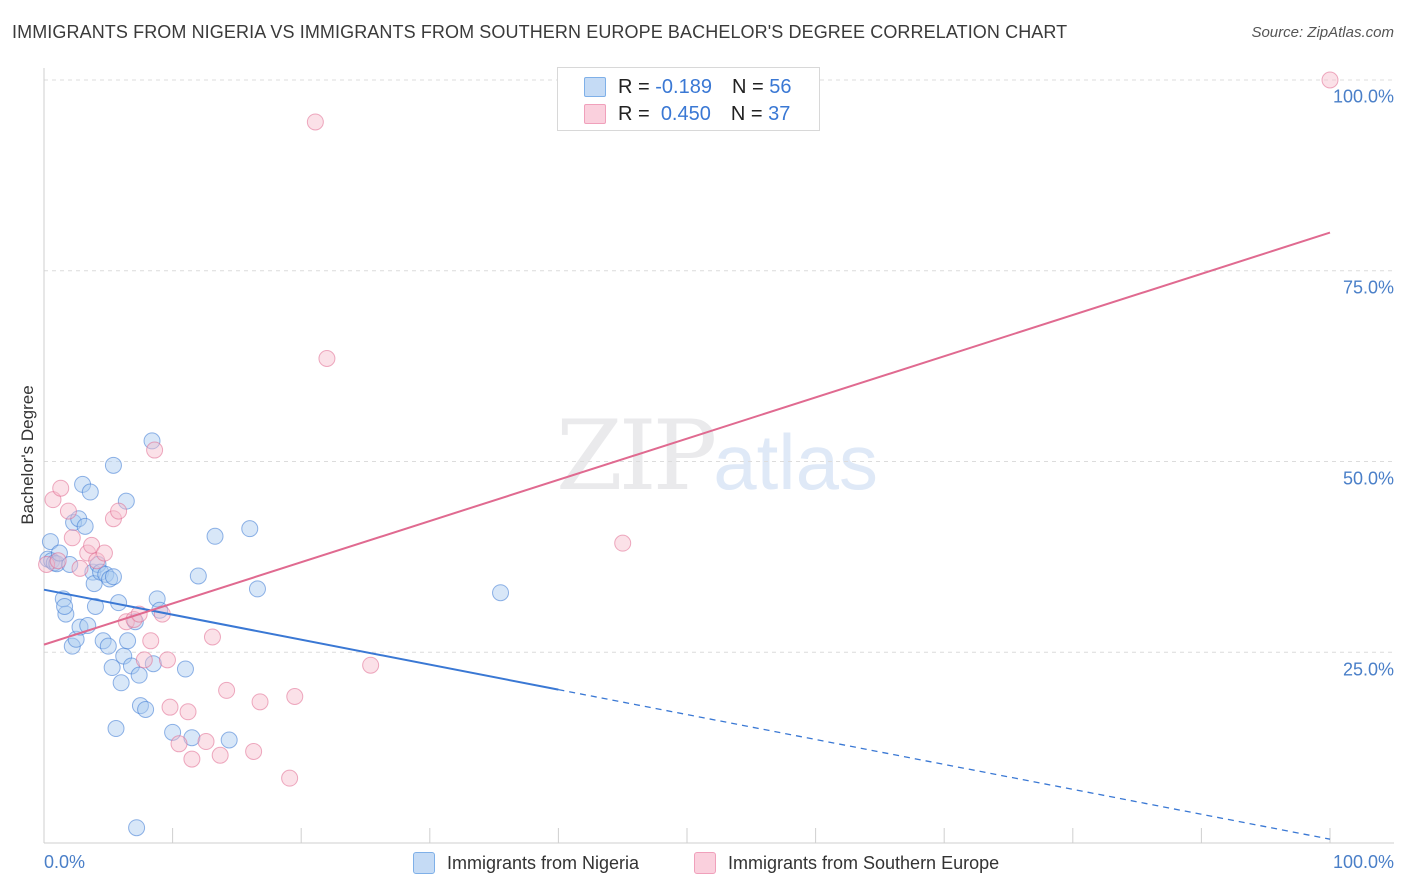 The height and width of the screenshot is (892, 1406). Describe the element at coordinates (780, 86) in the screenshot. I see `legend-n-value-nigeria: 56` at that location.